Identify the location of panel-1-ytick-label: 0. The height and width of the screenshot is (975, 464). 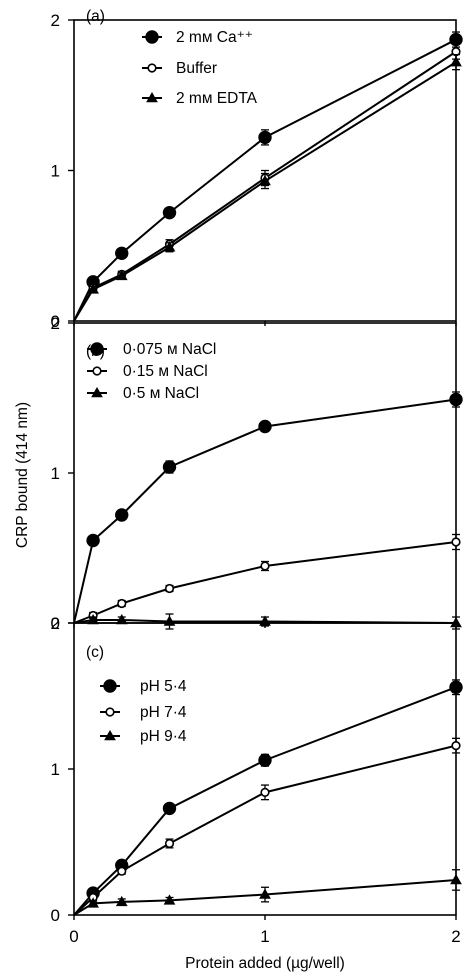
(55, 623).